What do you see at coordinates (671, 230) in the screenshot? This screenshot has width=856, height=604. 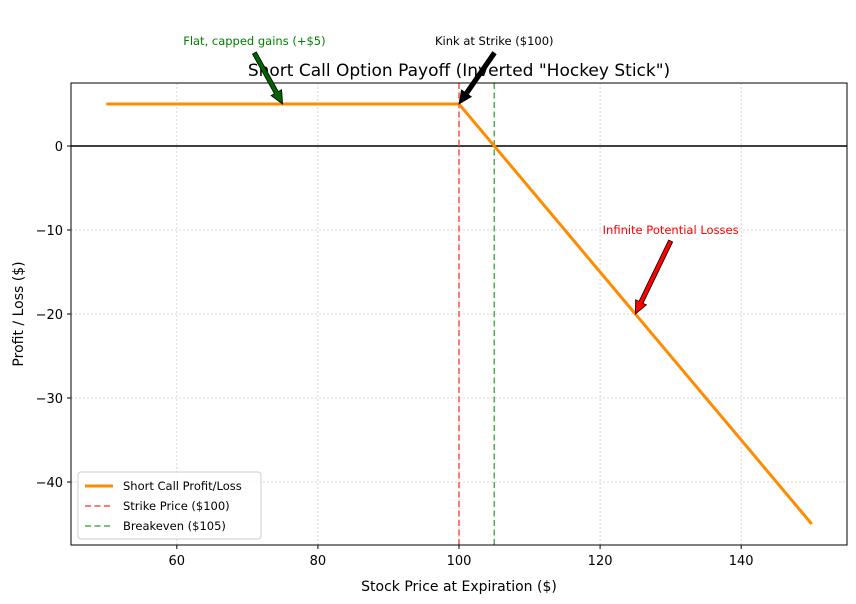 I see `annotation-label: Infinite Potential Losses` at bounding box center [671, 230].